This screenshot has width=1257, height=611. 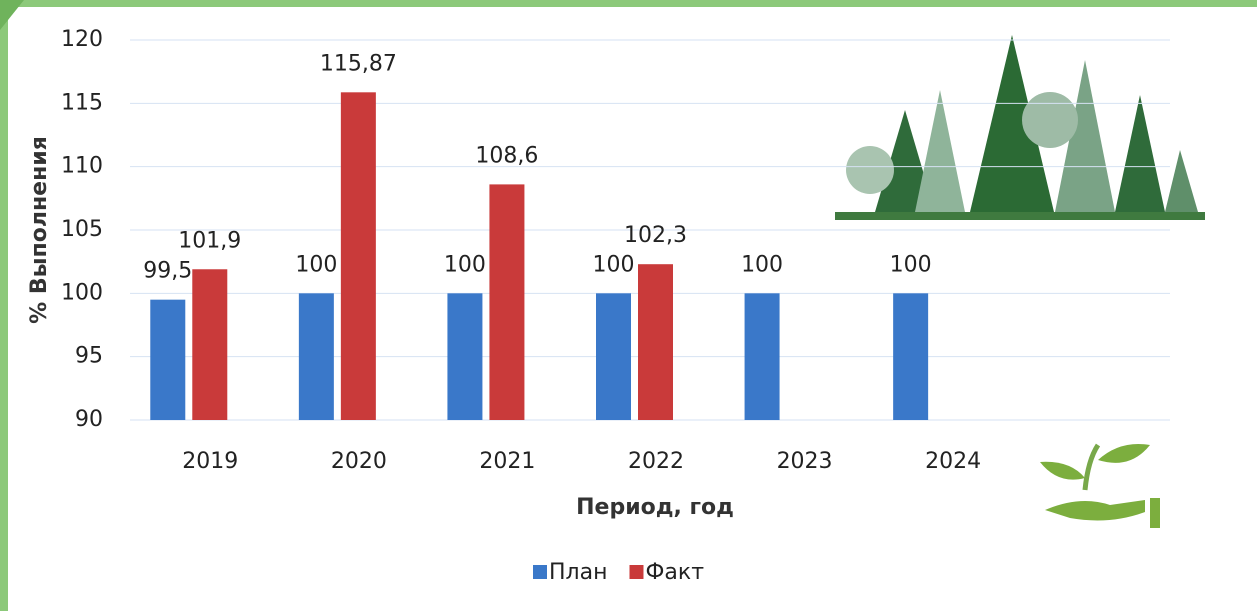 What do you see at coordinates (805, 461) in the screenshot?
I see `x-tick-label: 2023` at bounding box center [805, 461].